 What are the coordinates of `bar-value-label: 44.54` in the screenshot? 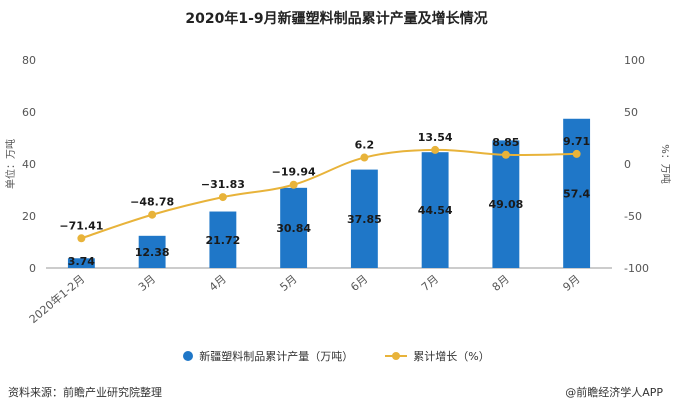 It's located at (435, 210).